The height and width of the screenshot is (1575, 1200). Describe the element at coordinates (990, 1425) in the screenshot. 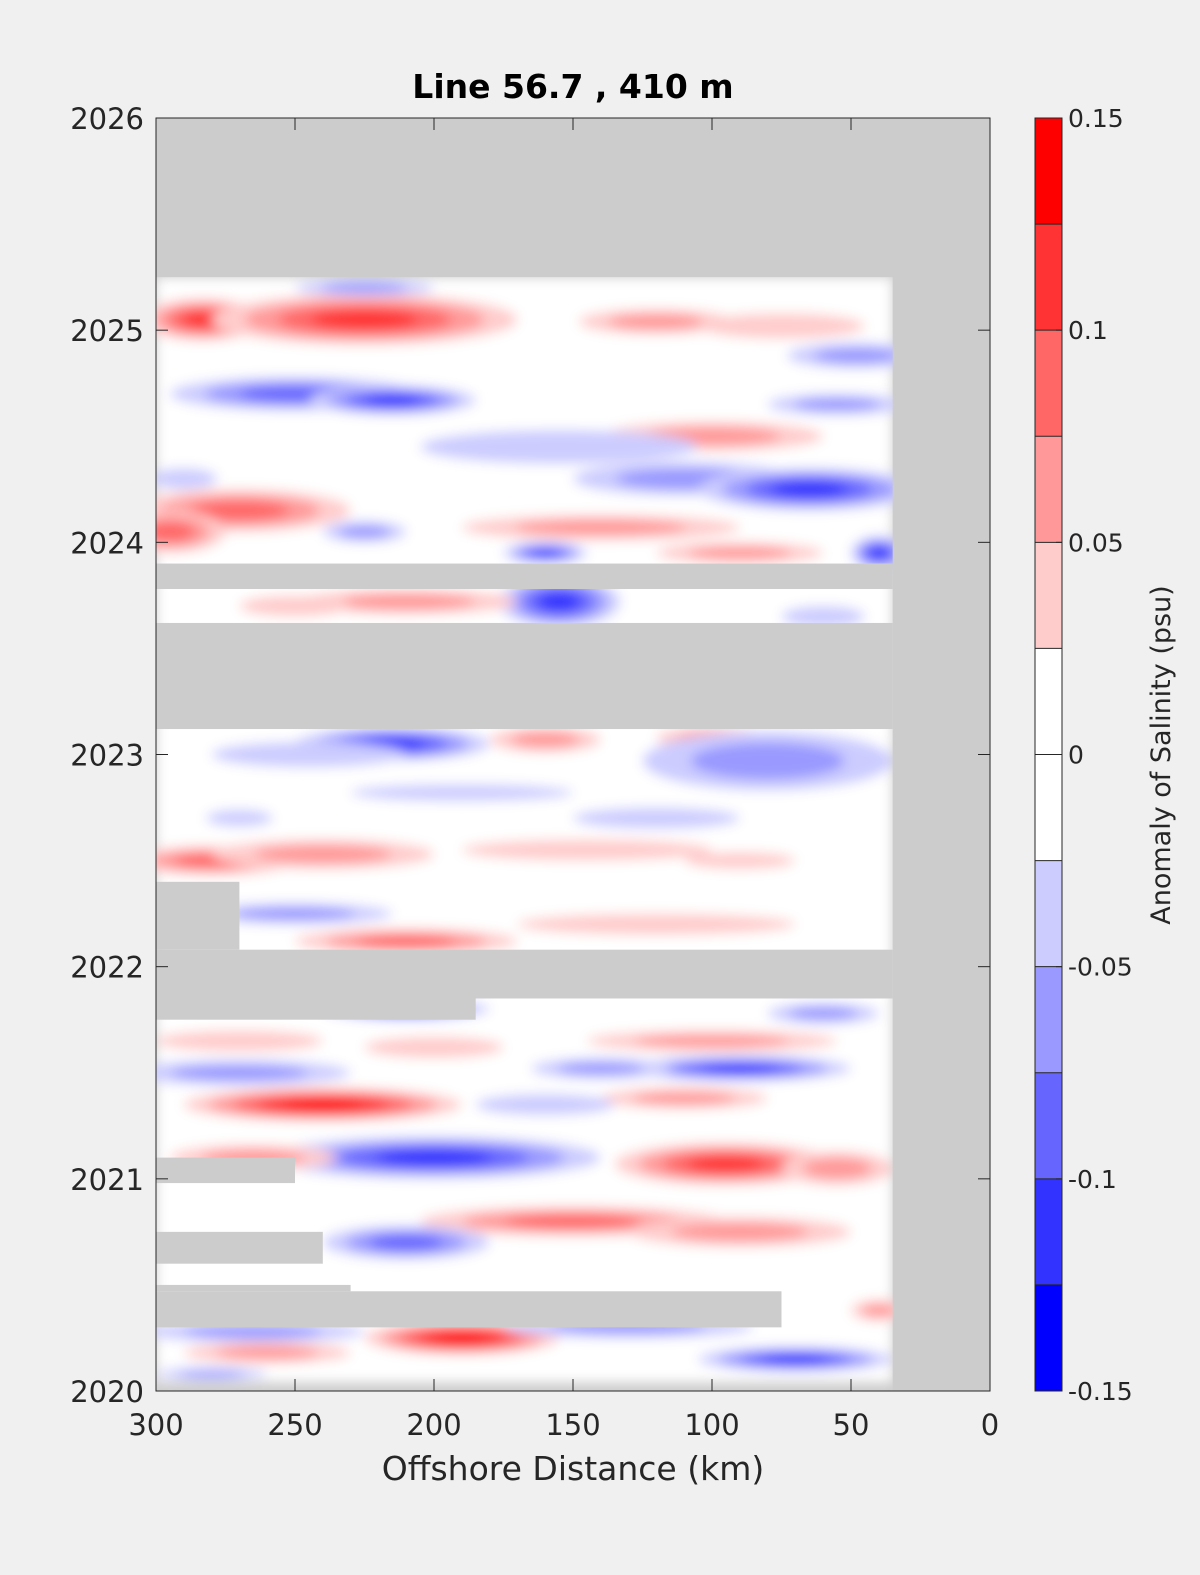

I see `x-tick-label: 0` at that location.